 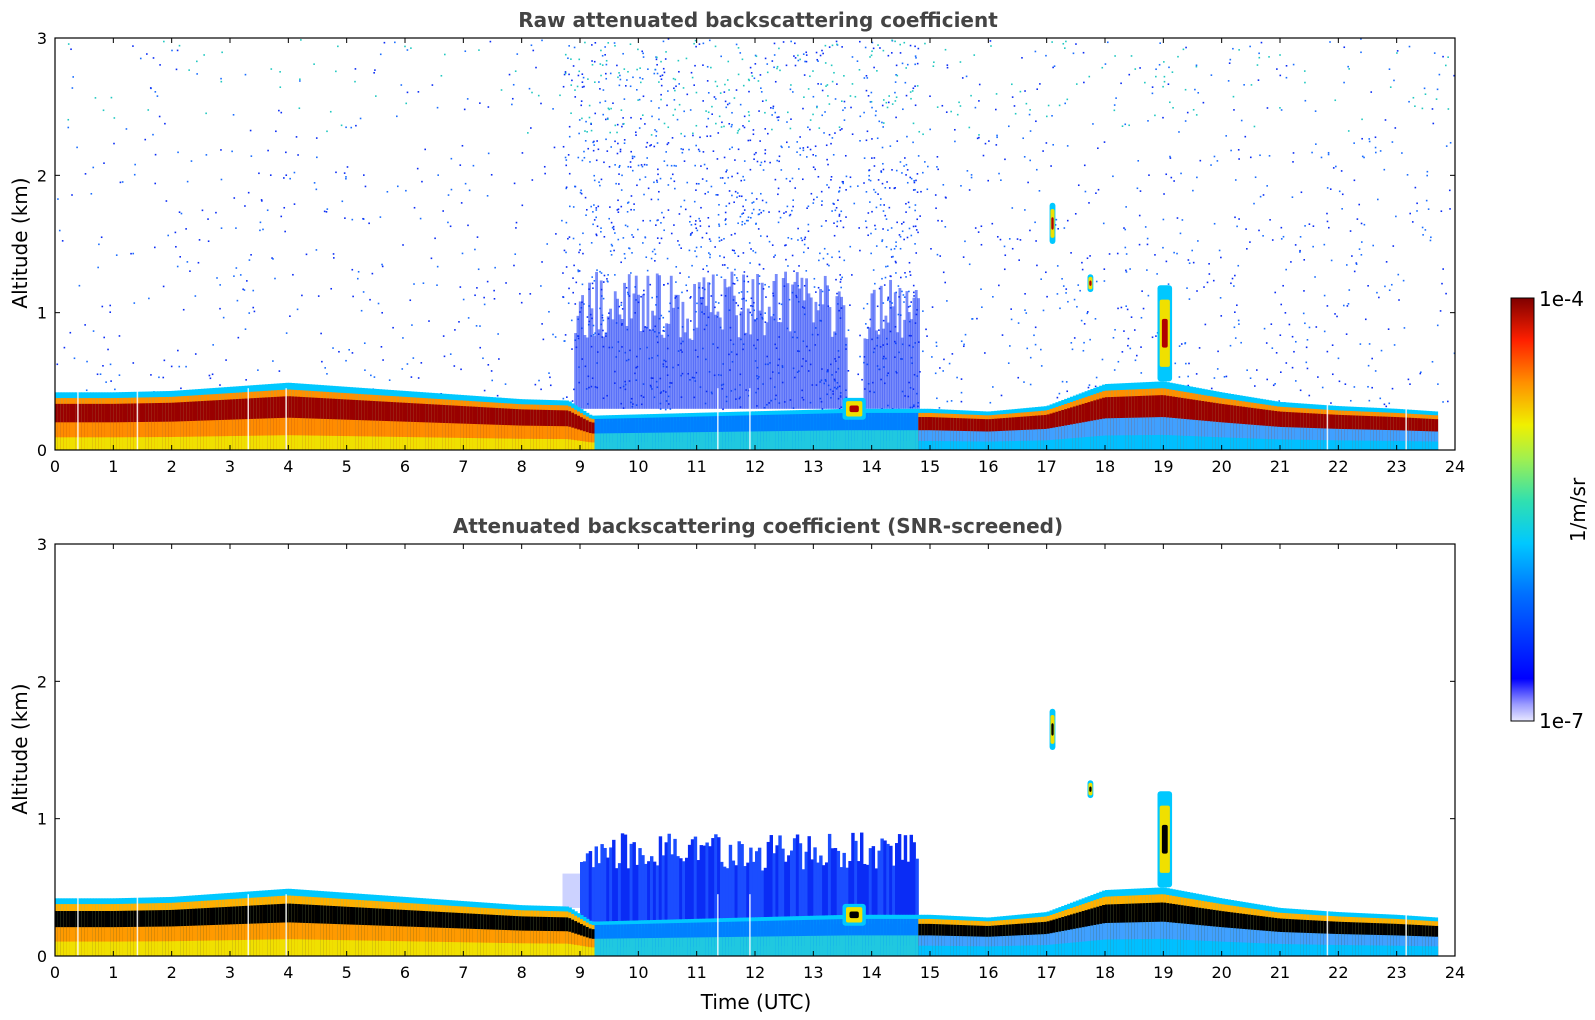 I want to click on colorbar-max-label: 1e-4, so click(x=1561, y=299).